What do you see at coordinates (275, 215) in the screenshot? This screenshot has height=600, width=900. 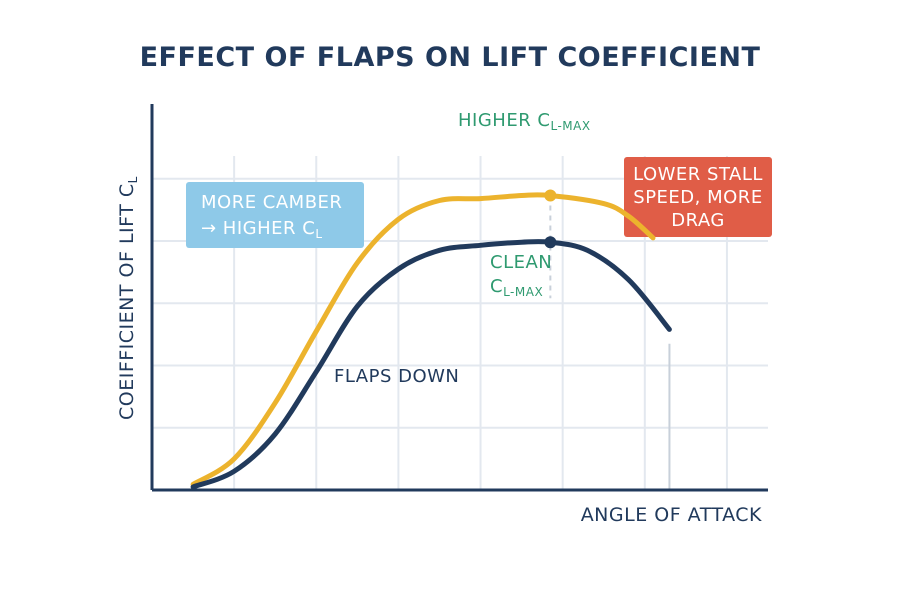 I see `camber-callout-box` at bounding box center [275, 215].